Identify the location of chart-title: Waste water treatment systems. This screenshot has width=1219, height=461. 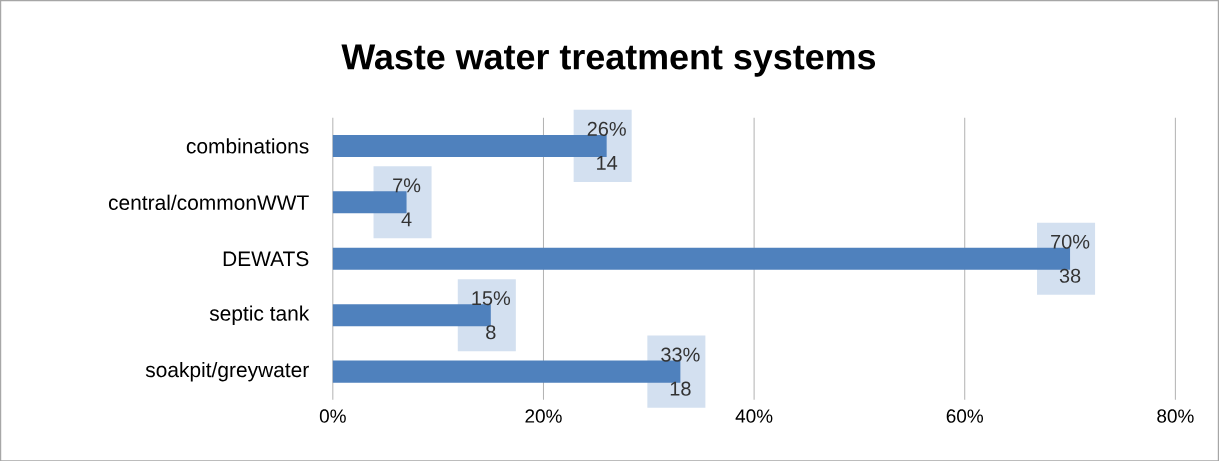
(608, 60).